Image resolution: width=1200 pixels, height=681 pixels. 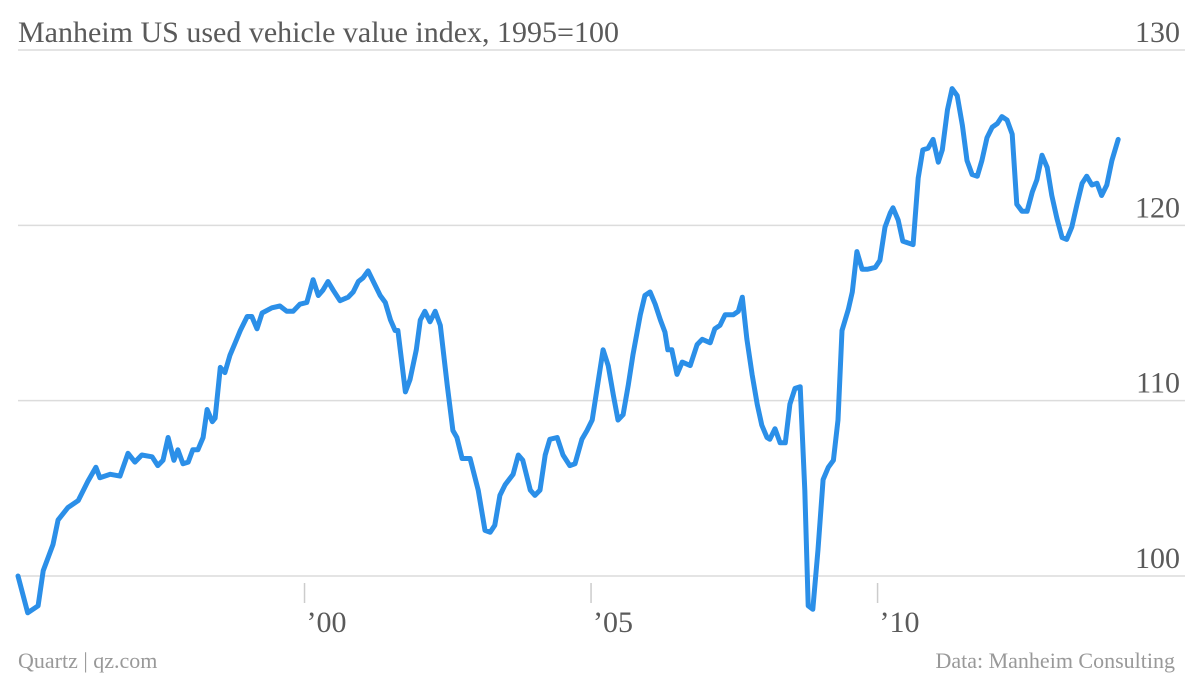 What do you see at coordinates (87, 660) in the screenshot?
I see `source-left: Quartz | qz.com` at bounding box center [87, 660].